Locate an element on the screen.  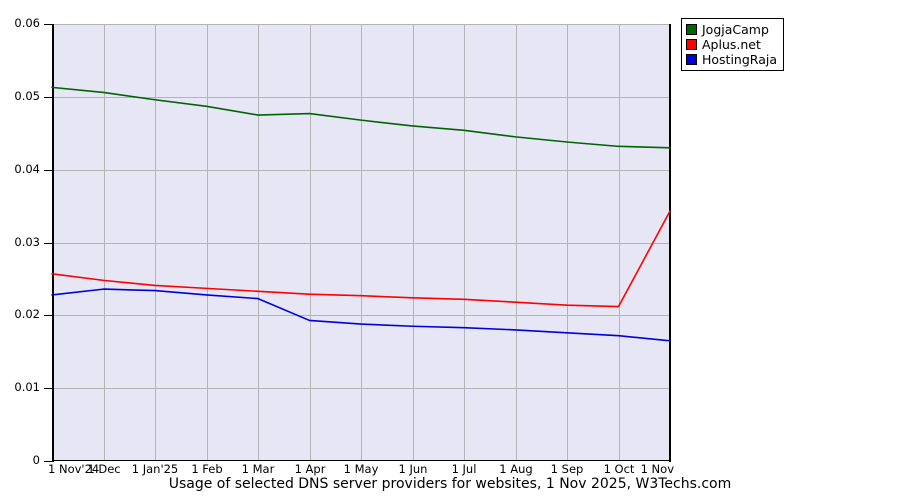
x-axis-label: 1 Nov is located at coordinates (657, 469).